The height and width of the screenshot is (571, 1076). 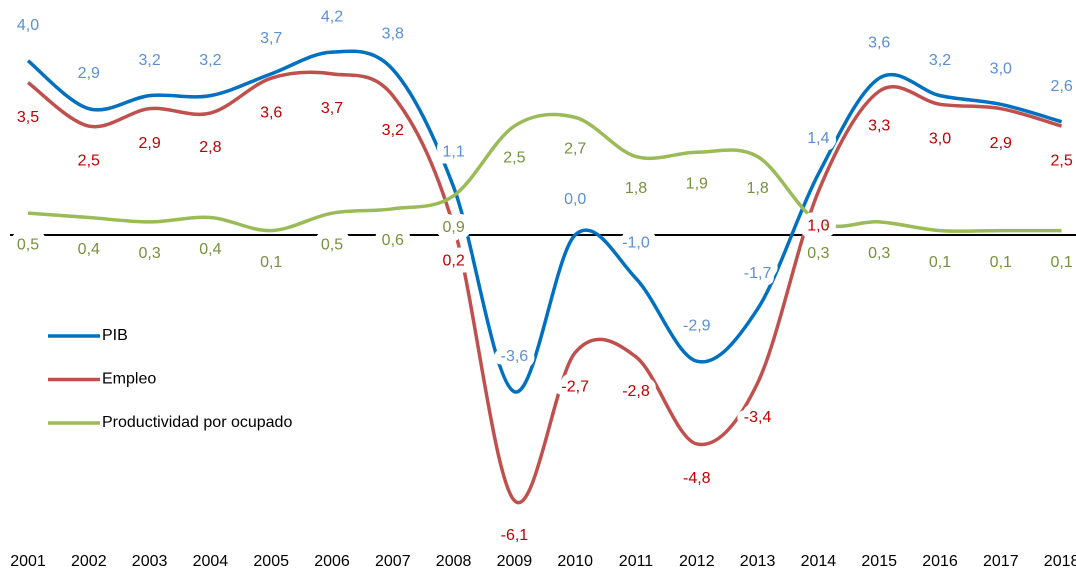 I want to click on data-label: -4,8, so click(x=697, y=478).